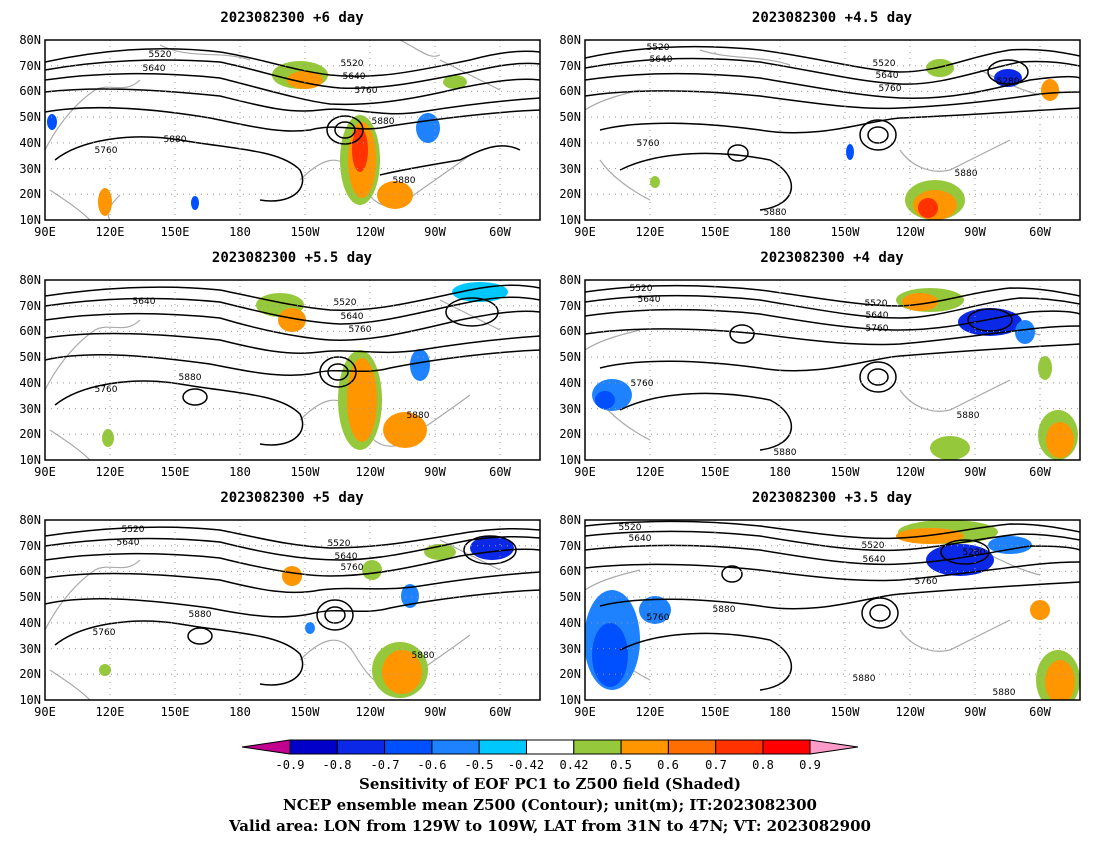  Describe the element at coordinates (780, 232) in the screenshot. I see `lon-tick-label: 180` at that location.